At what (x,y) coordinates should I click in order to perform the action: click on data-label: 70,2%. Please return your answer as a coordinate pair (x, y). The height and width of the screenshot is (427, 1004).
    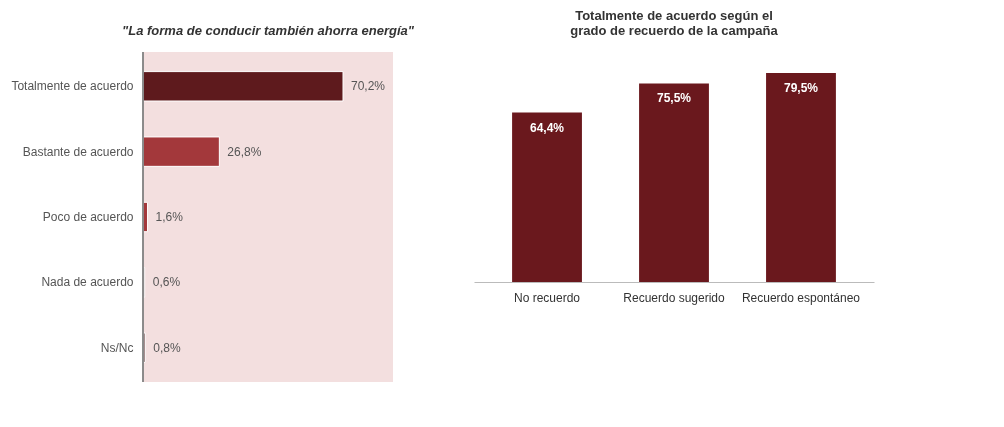
    Looking at the image, I should click on (368, 86).